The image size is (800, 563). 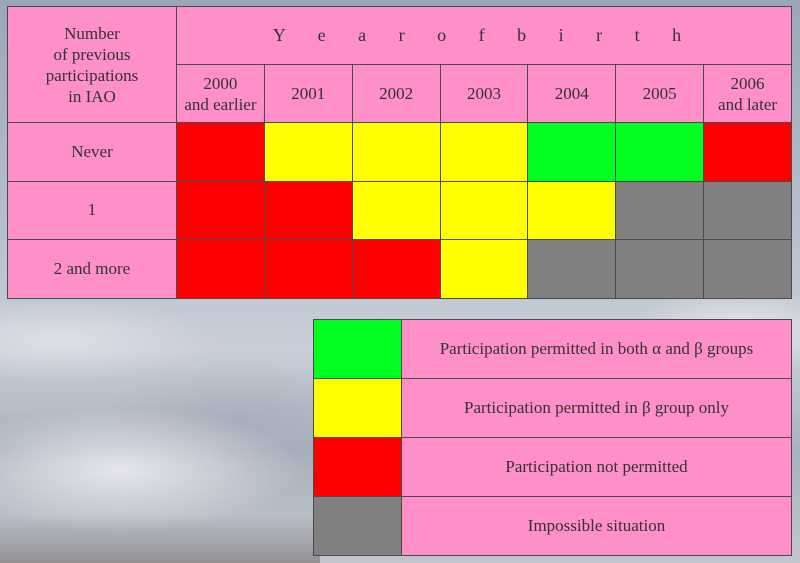 I want to click on legend-label: Participation permitted in β group only, so click(x=596, y=408).